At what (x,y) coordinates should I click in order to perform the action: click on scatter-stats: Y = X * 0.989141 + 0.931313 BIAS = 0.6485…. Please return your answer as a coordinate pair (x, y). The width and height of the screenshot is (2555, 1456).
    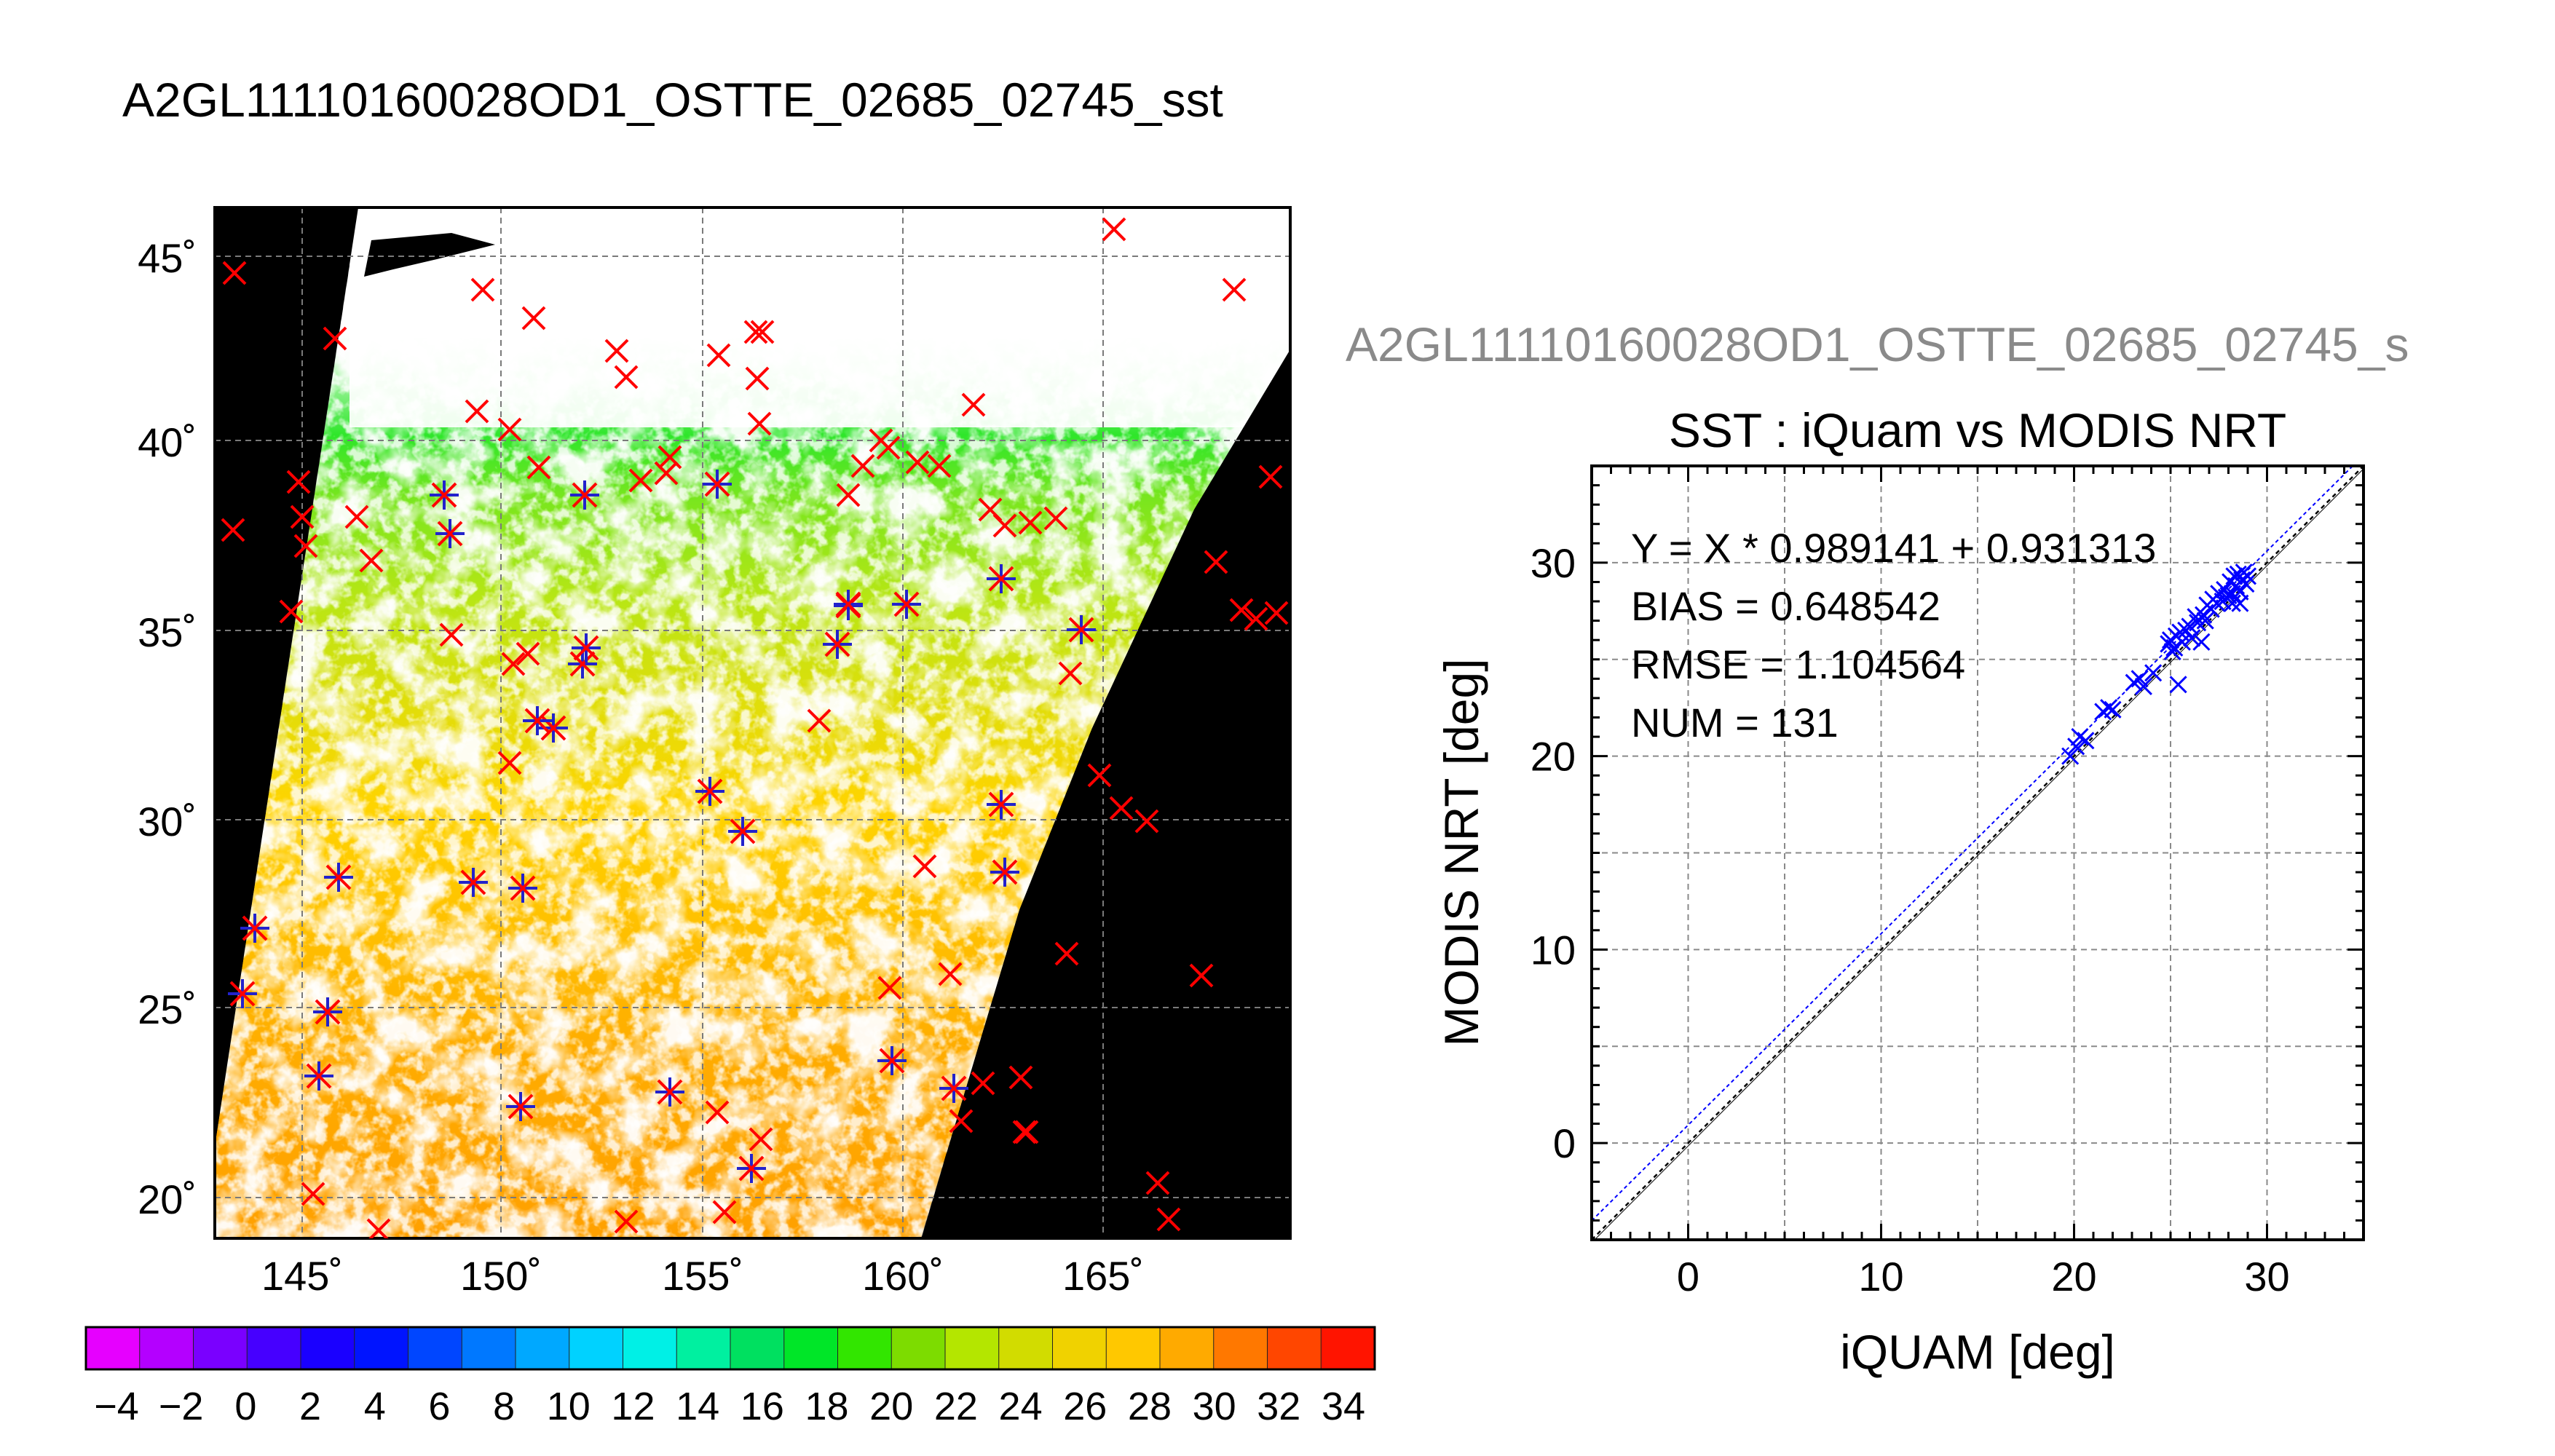
    Looking at the image, I should click on (1893, 635).